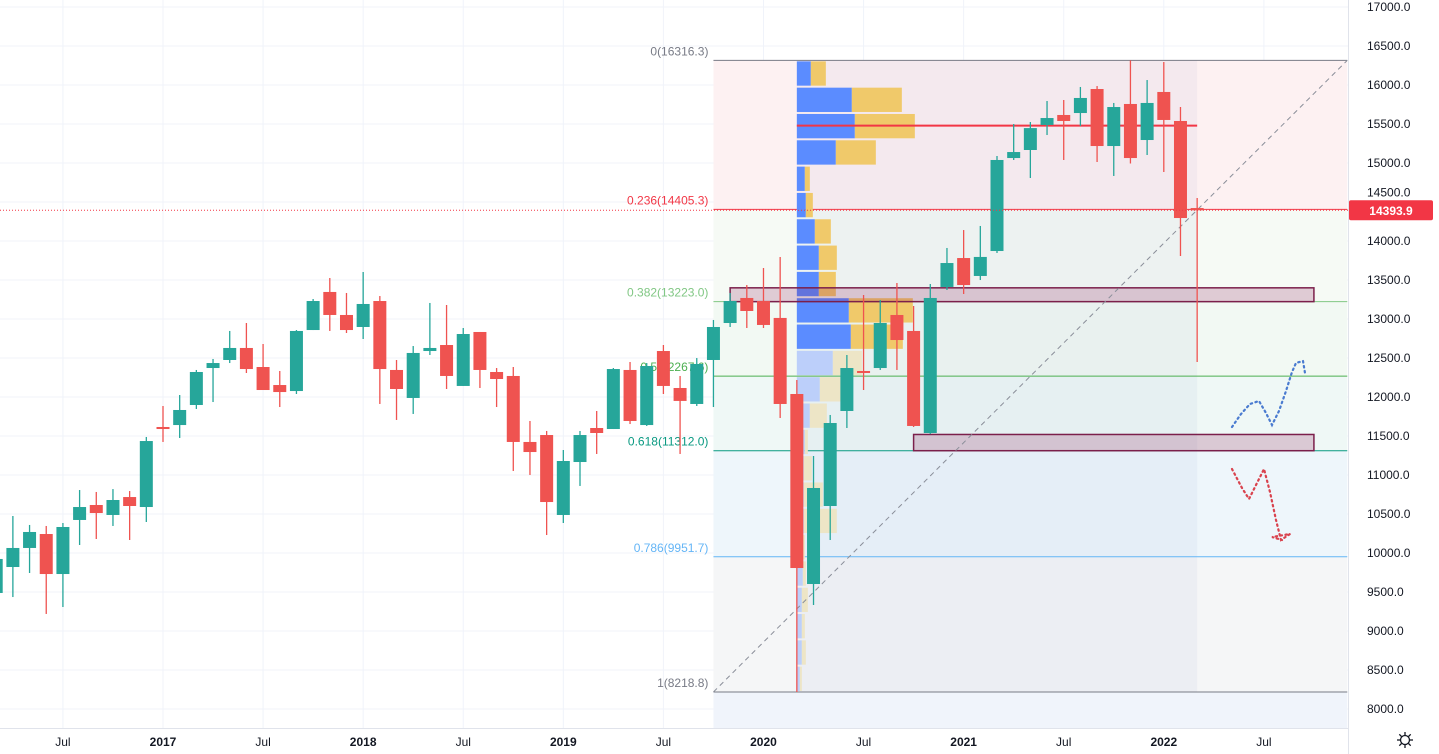 This screenshot has height=754, width=1439. I want to click on time-tick-label: 2021, so click(963, 742).